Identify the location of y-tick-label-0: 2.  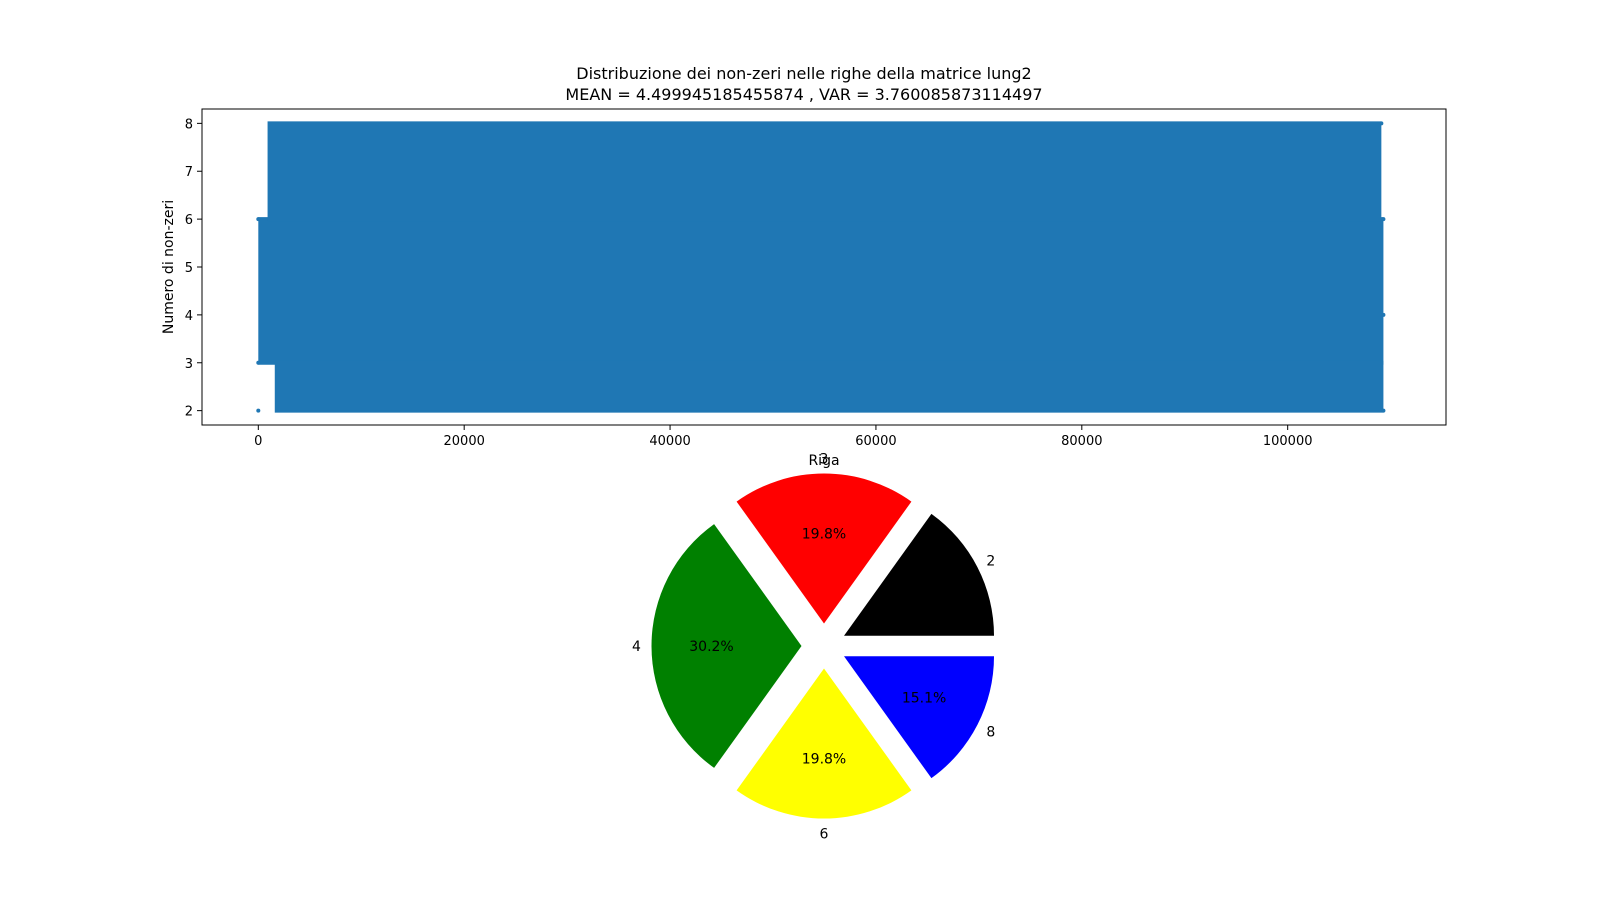
(189, 412).